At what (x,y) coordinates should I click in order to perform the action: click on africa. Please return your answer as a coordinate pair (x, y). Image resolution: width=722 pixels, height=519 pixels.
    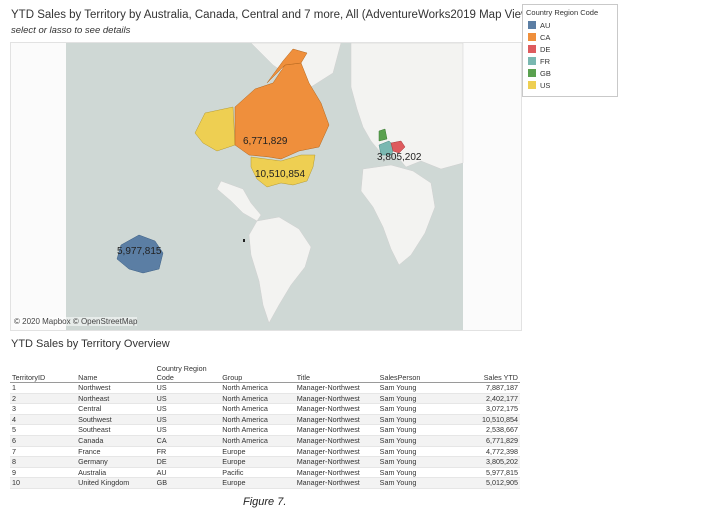
    Looking at the image, I should click on (398, 215).